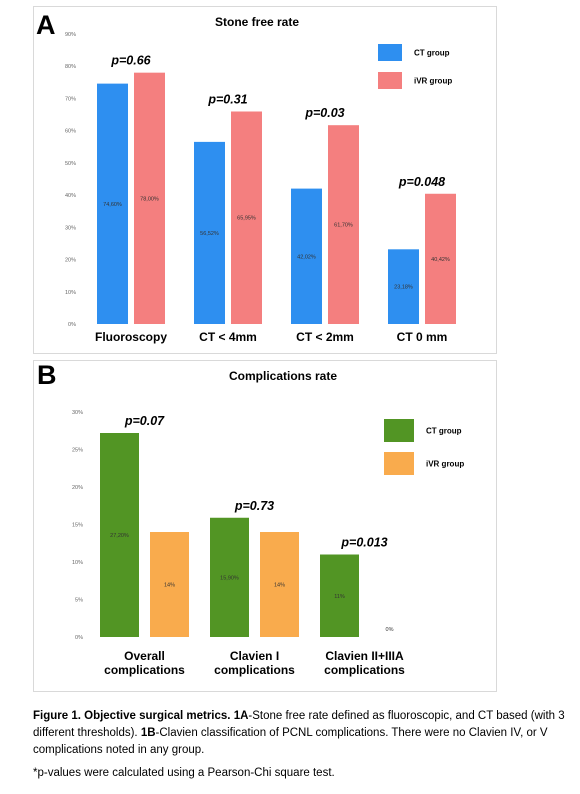 Image resolution: width=580 pixels, height=794 pixels. I want to click on sfr-data-label: 23,18%, so click(403, 288).